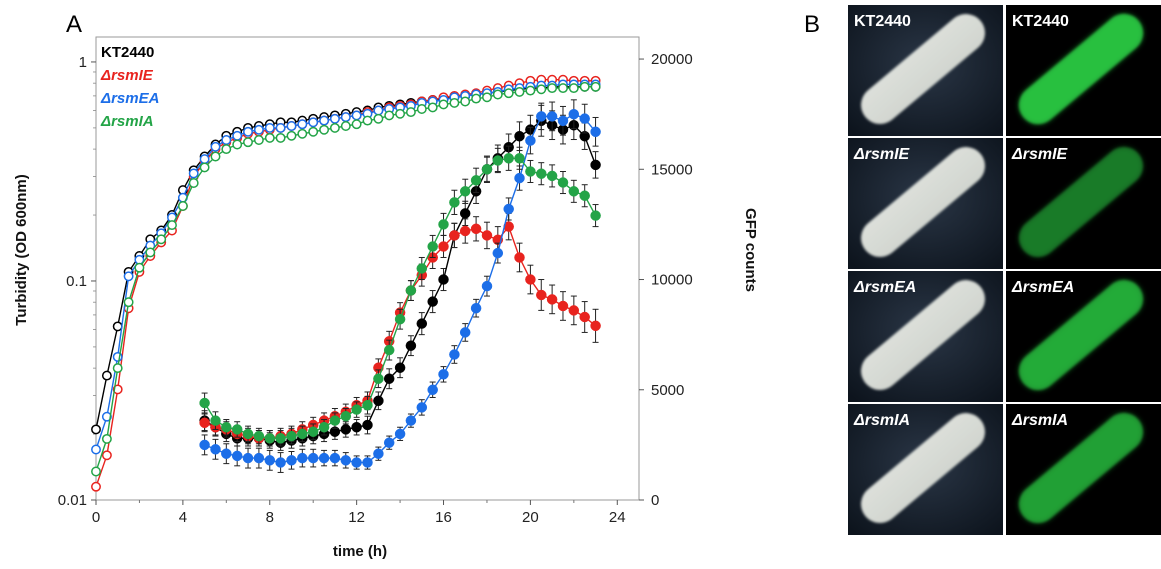 Image resolution: width=1161 pixels, height=569 pixels. What do you see at coordinates (1083, 70) in the screenshot?
I see `fluorescence-tile-kt2440: KT2440` at bounding box center [1083, 70].